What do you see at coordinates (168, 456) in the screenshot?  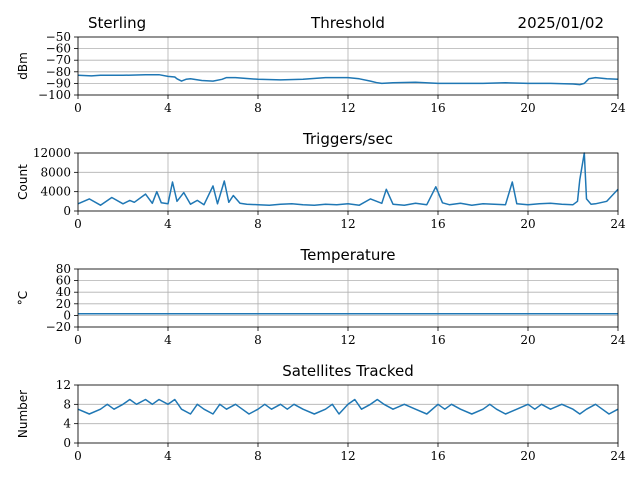 I see `satellites-tracked-x-tick-label: 4` at bounding box center [168, 456].